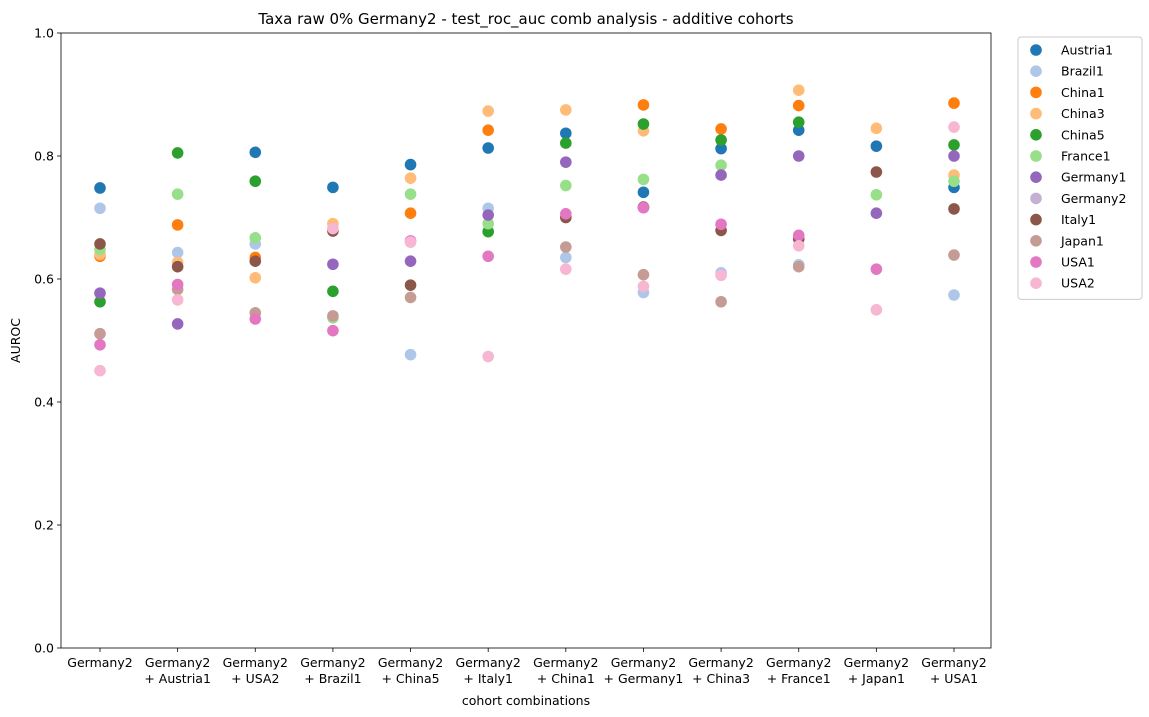 This screenshot has height=717, width=1149. What do you see at coordinates (1080, 168) in the screenshot?
I see `legend-box` at bounding box center [1080, 168].